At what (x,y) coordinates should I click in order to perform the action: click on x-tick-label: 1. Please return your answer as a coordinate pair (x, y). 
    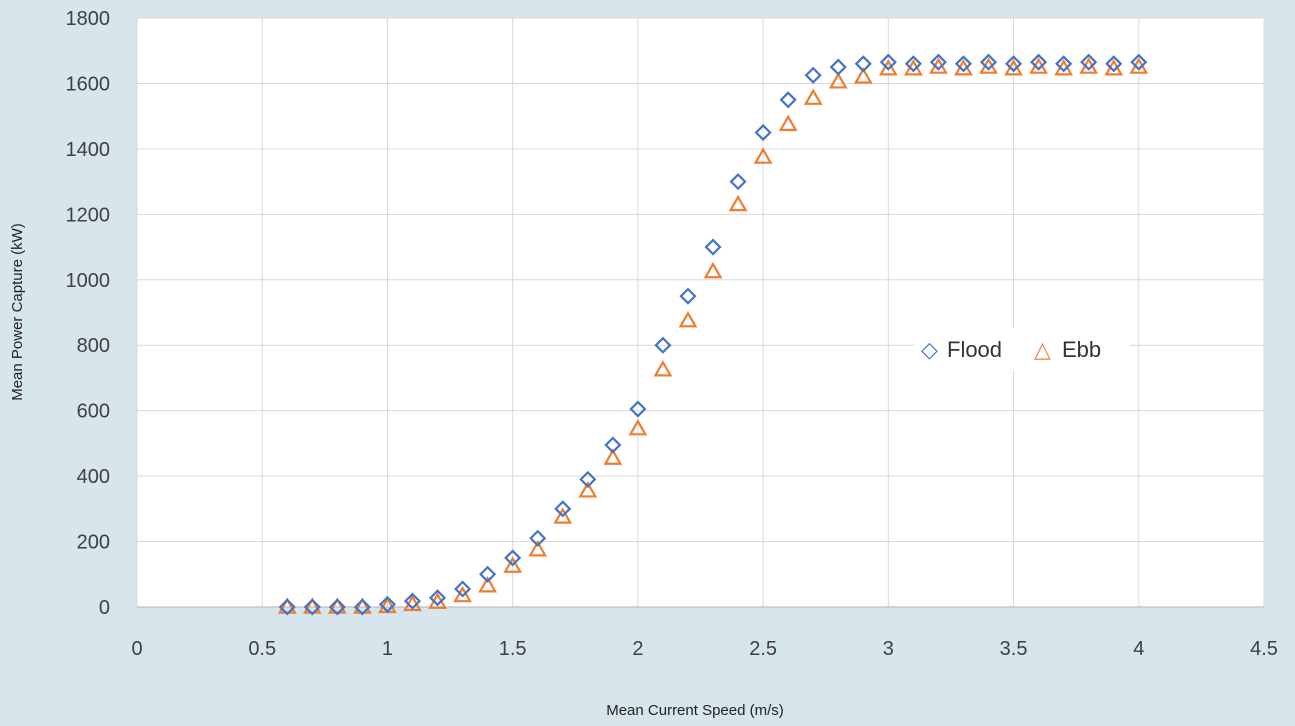
    Looking at the image, I should click on (387, 649).